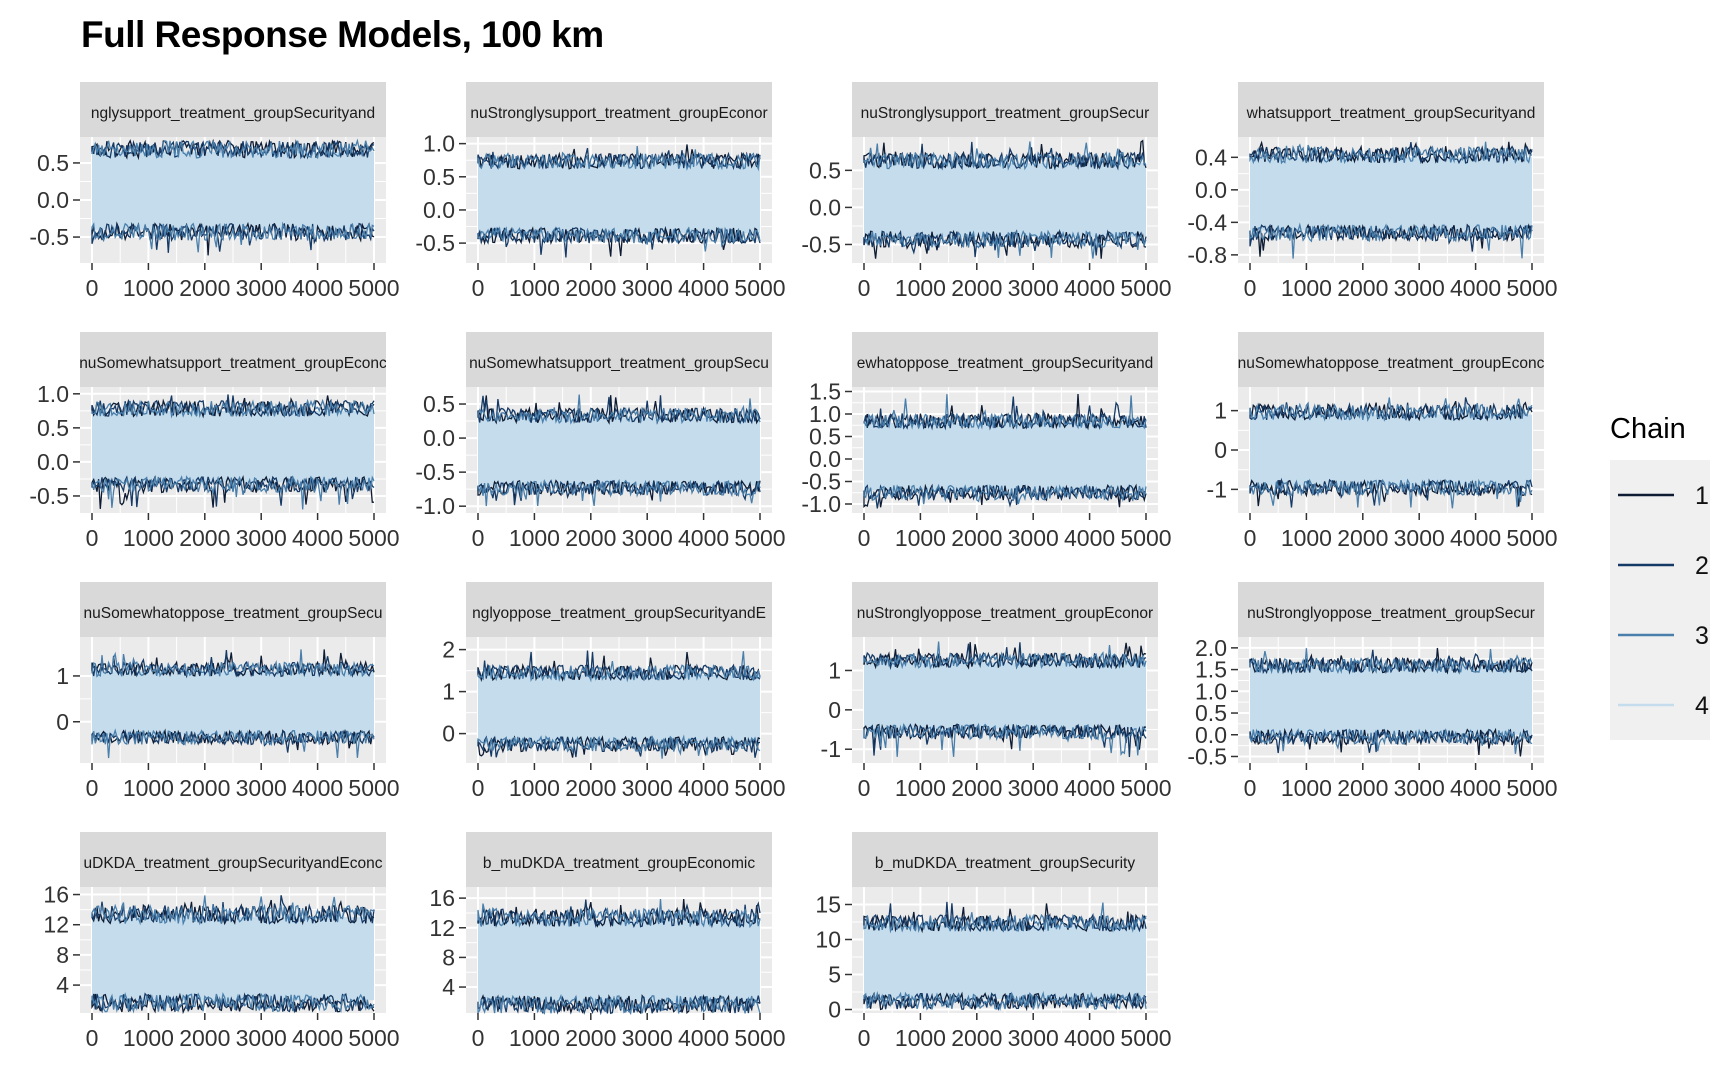 This screenshot has width=1728, height=1067. What do you see at coordinates (342, 34) in the screenshot?
I see `chart-title: Full Response Models, 100 km` at bounding box center [342, 34].